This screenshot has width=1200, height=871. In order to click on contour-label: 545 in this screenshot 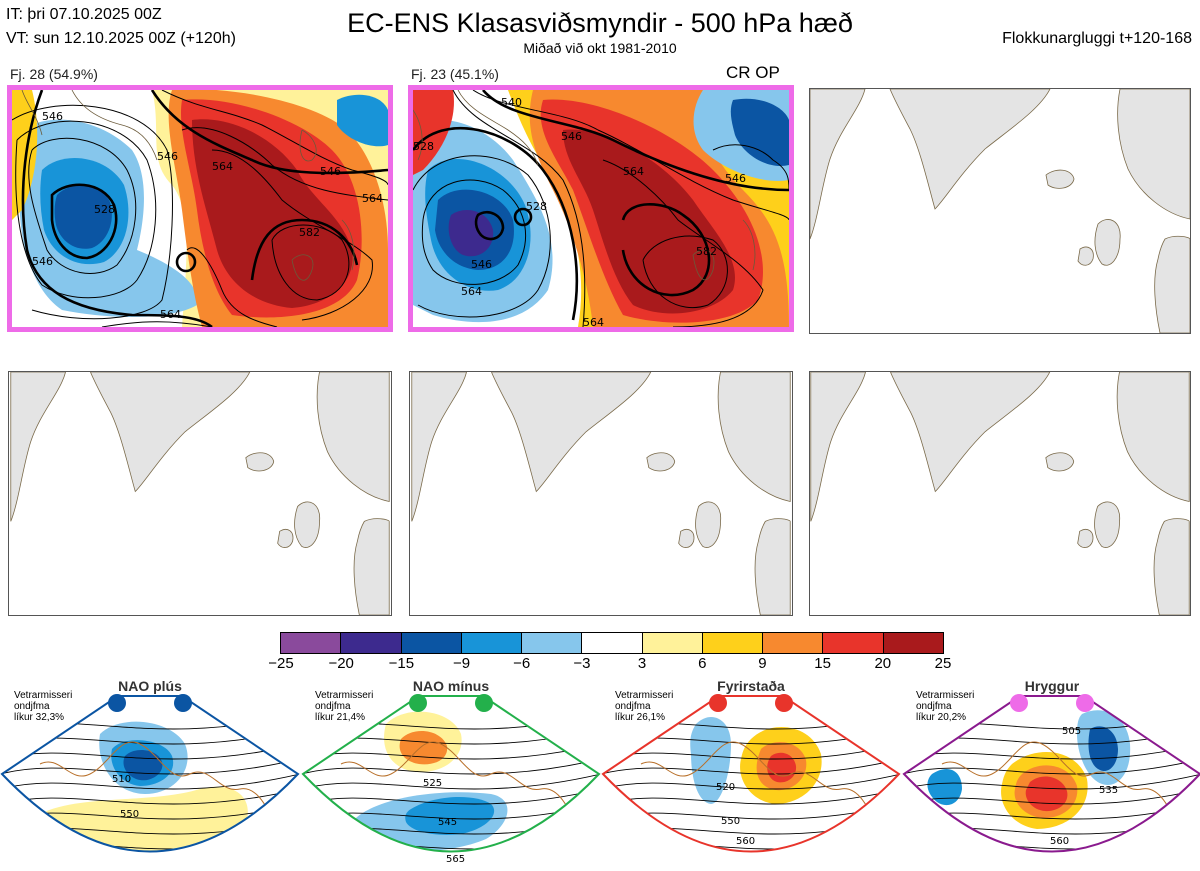, I will do `click(447, 822)`.